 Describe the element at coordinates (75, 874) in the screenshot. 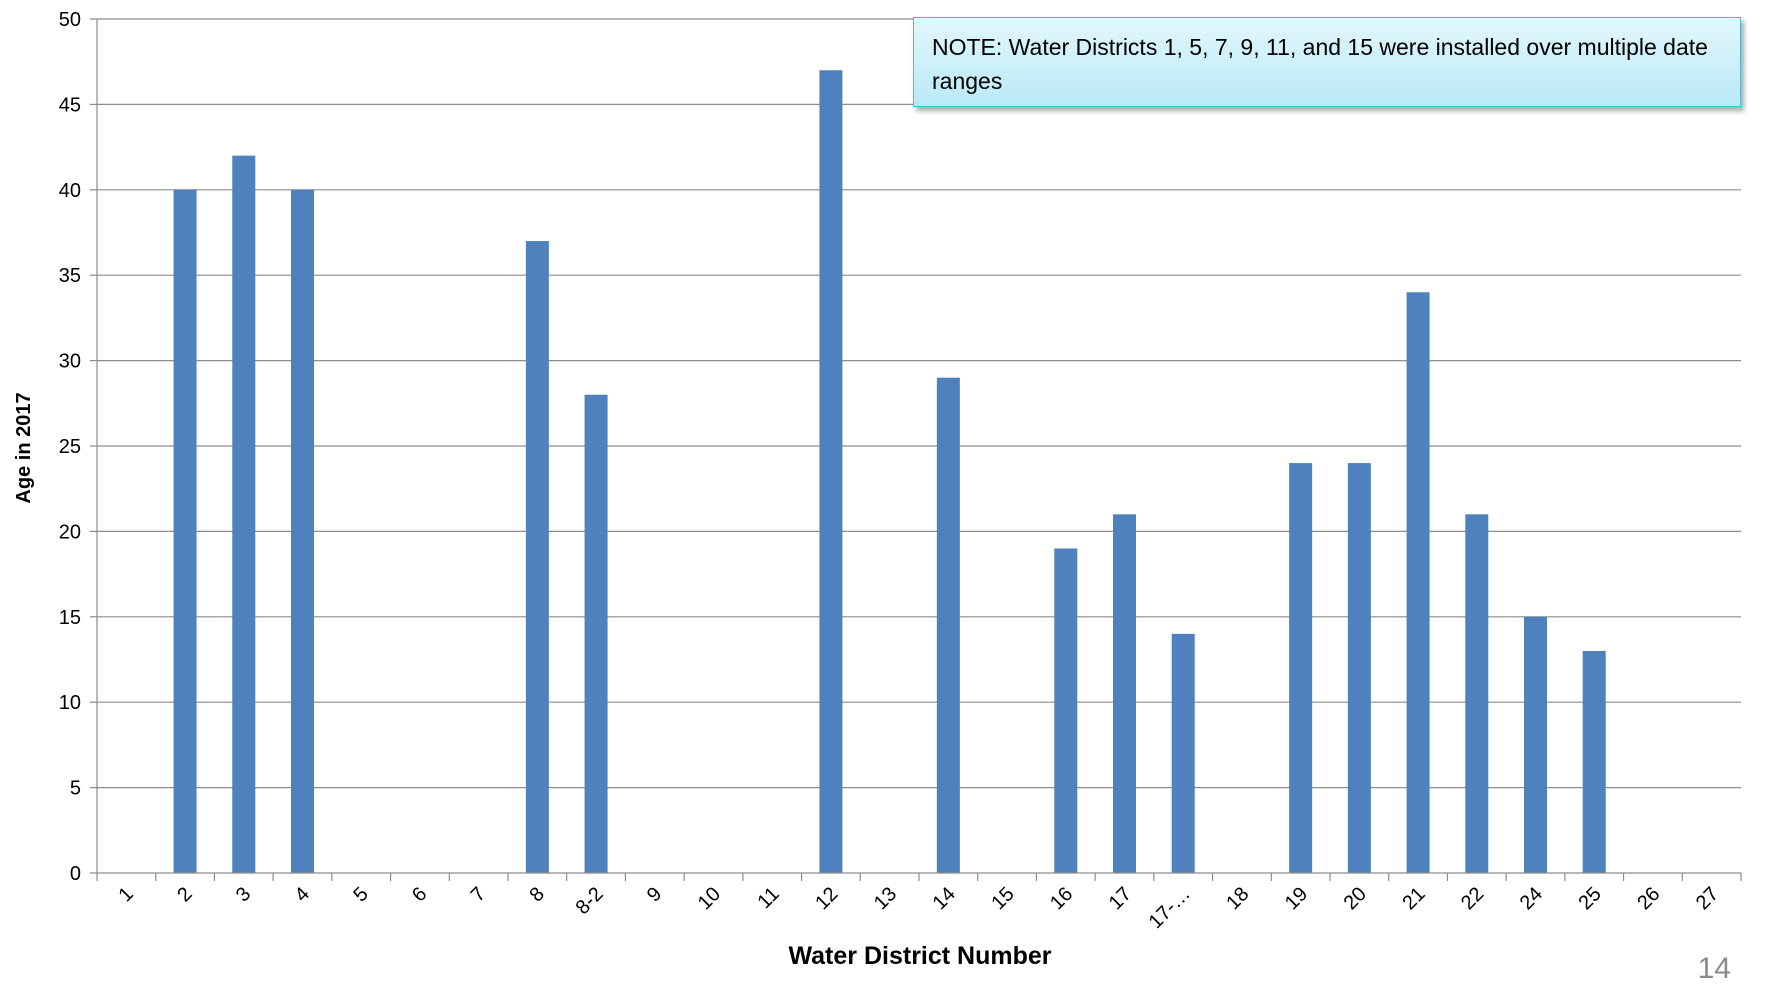

I see `y-tick-label: 0` at that location.